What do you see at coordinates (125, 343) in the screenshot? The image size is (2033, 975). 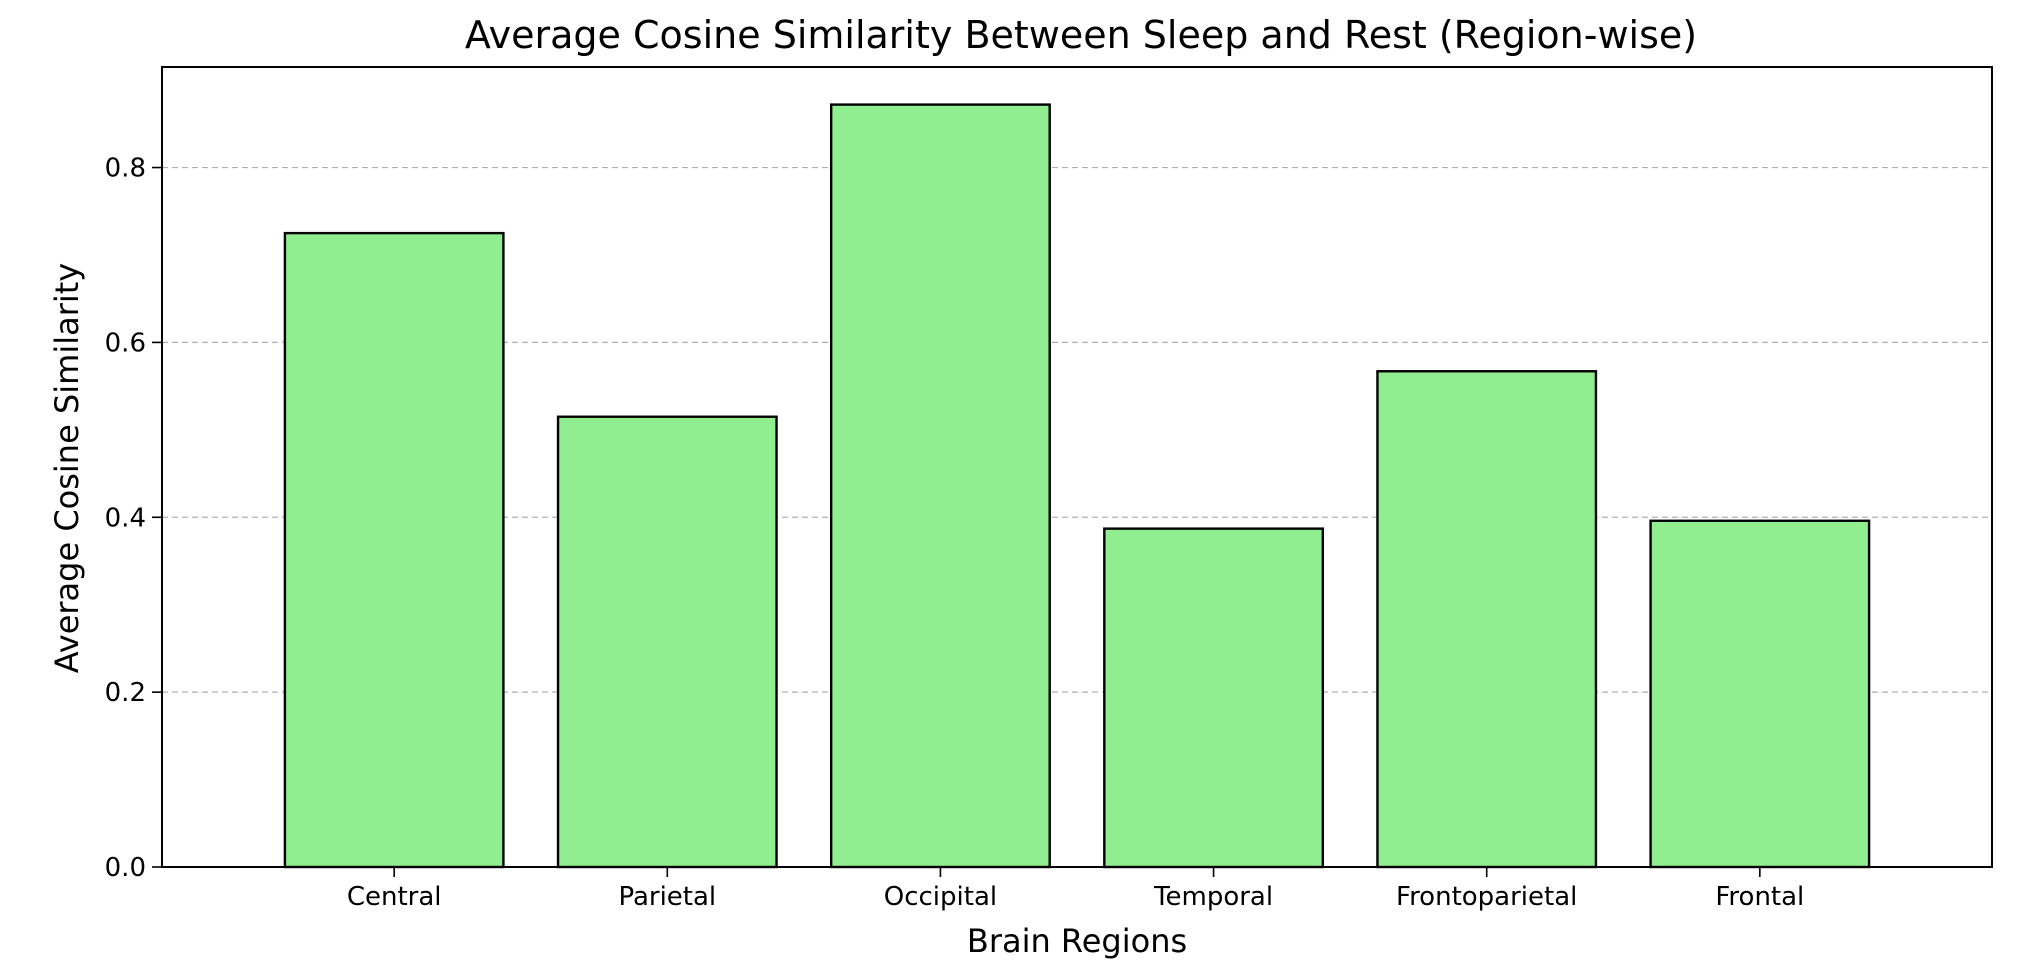 I see `y-tick-label: 0.6` at bounding box center [125, 343].